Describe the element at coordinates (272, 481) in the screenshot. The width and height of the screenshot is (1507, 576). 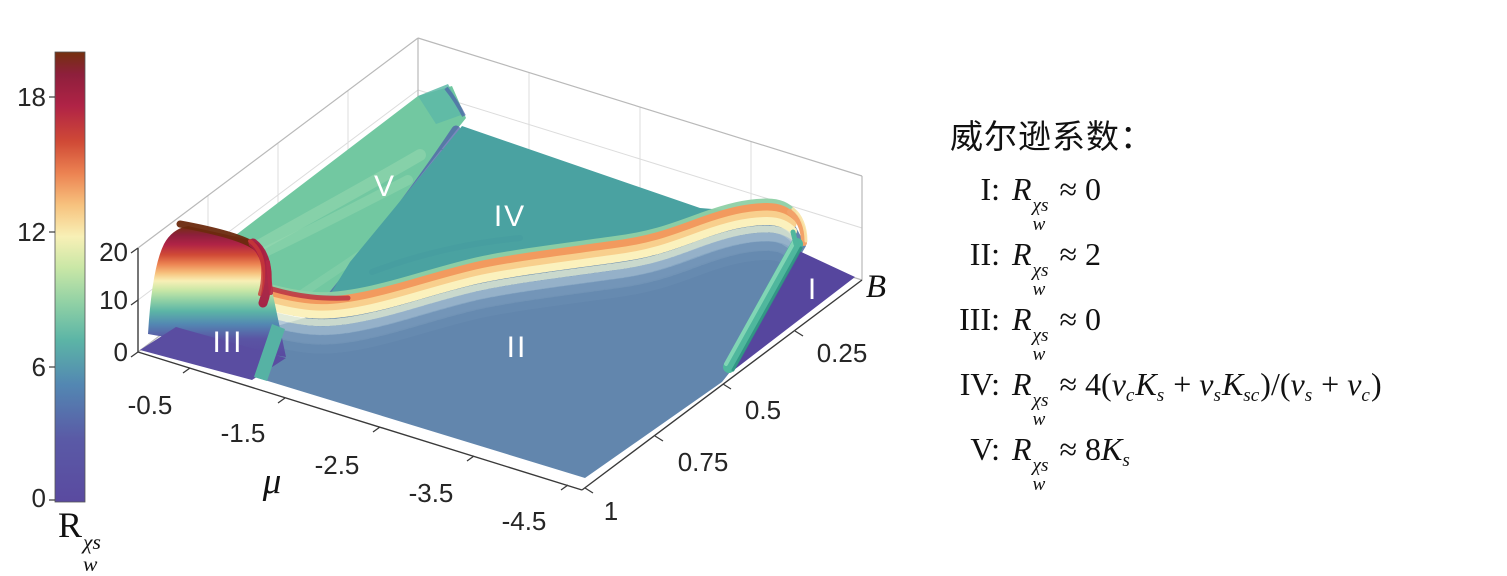
I see `x-axis-name: μ` at that location.